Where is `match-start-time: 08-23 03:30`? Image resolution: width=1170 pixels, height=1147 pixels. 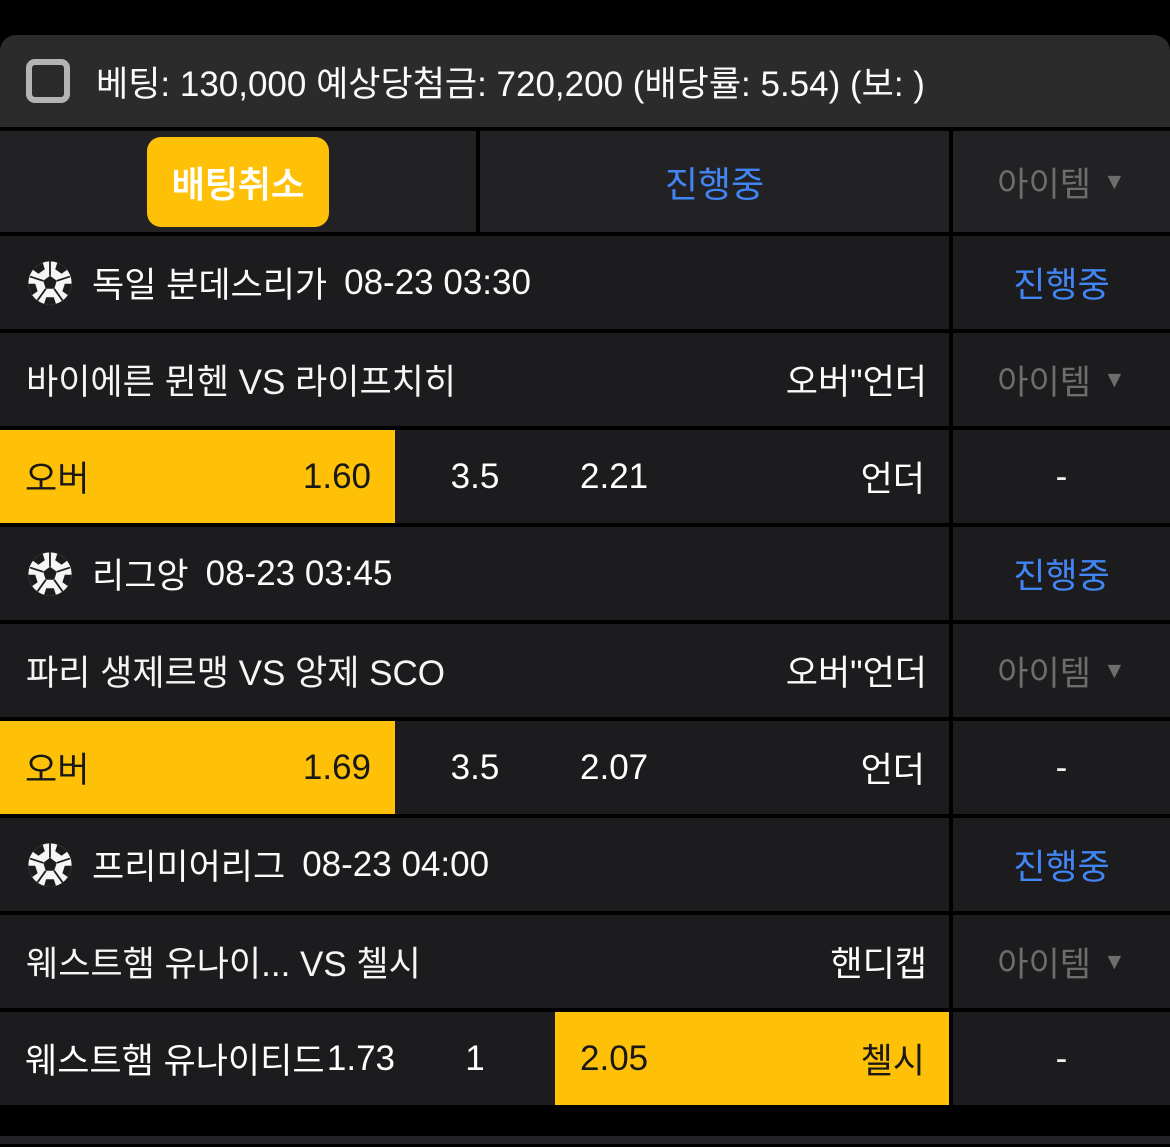 match-start-time: 08-23 03:30 is located at coordinates (437, 282).